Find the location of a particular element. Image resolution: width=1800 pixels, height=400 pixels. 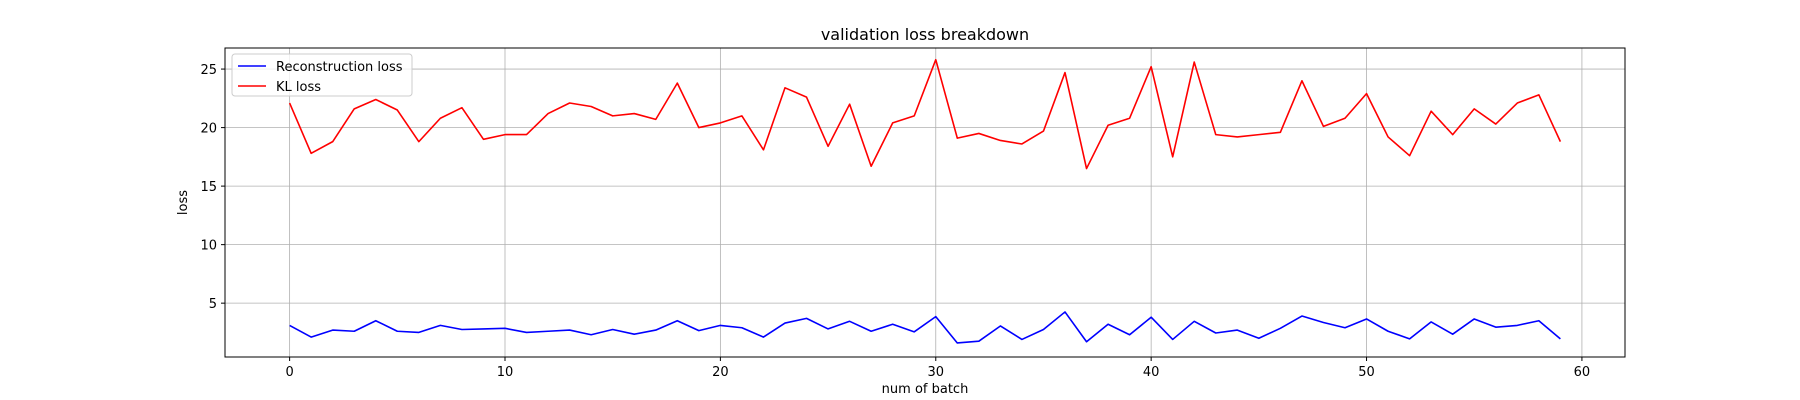

x-tick-label: 60 is located at coordinates (1582, 372).